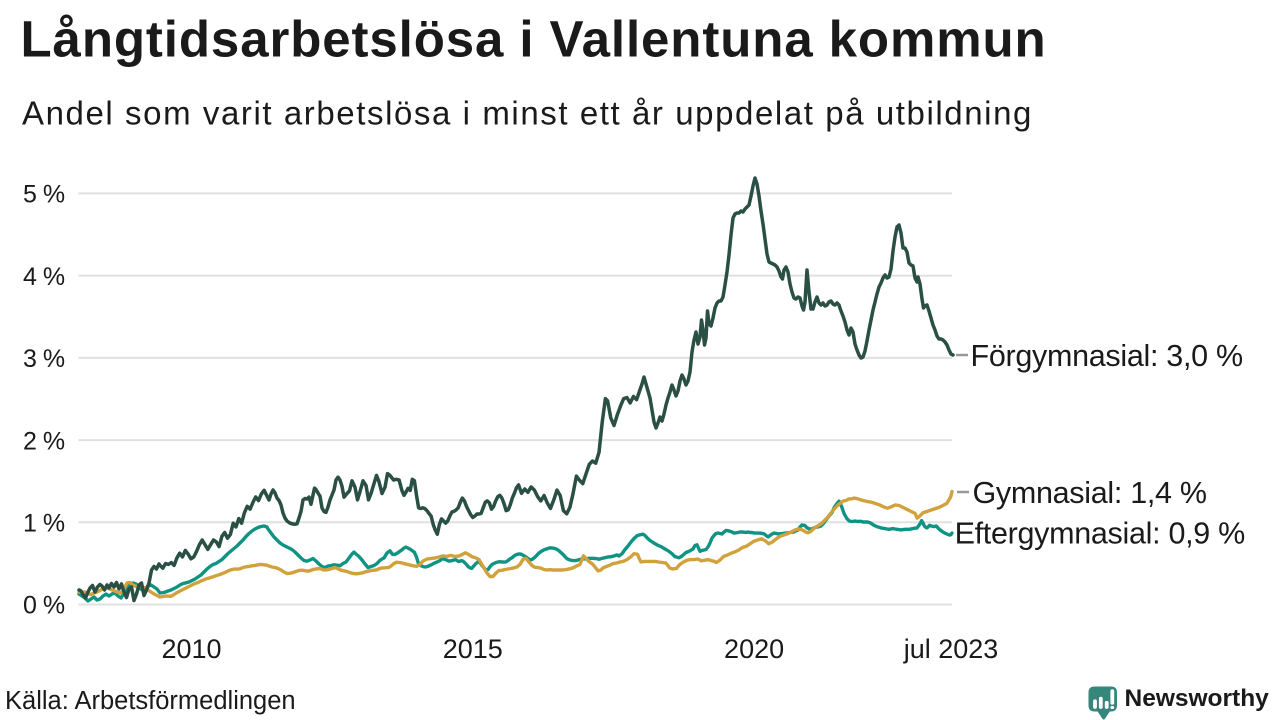 Image resolution: width=1280 pixels, height=720 pixels. I want to click on svg-text: 2 %, so click(44, 441).